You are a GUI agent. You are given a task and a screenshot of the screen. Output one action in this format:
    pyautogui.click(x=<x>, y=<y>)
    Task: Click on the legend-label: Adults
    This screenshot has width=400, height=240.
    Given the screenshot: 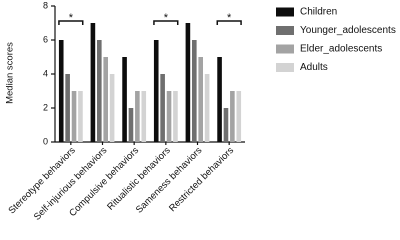 What is the action you would take?
    pyautogui.click(x=314, y=67)
    